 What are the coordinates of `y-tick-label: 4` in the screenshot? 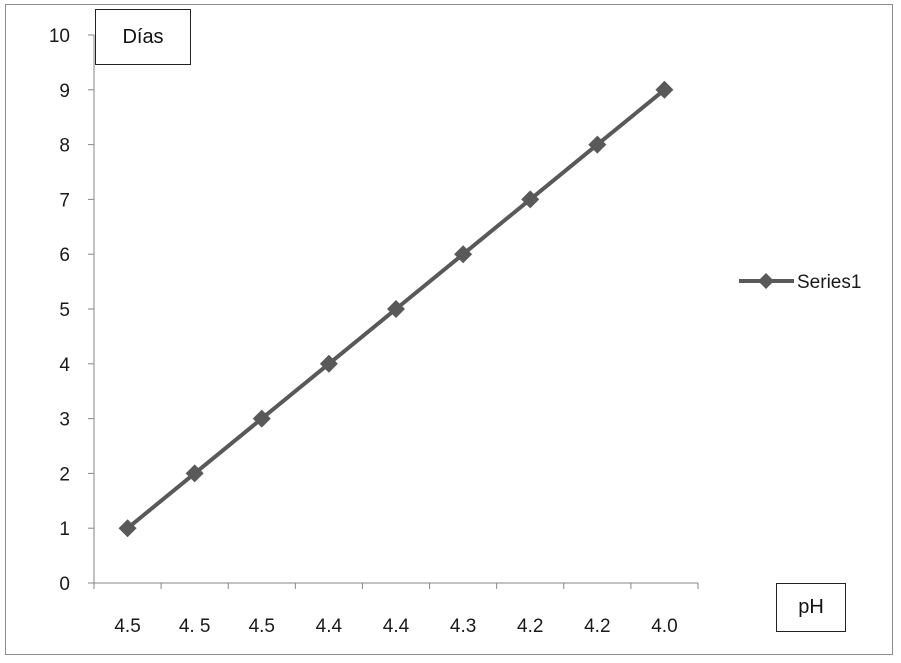 It's located at (64, 365).